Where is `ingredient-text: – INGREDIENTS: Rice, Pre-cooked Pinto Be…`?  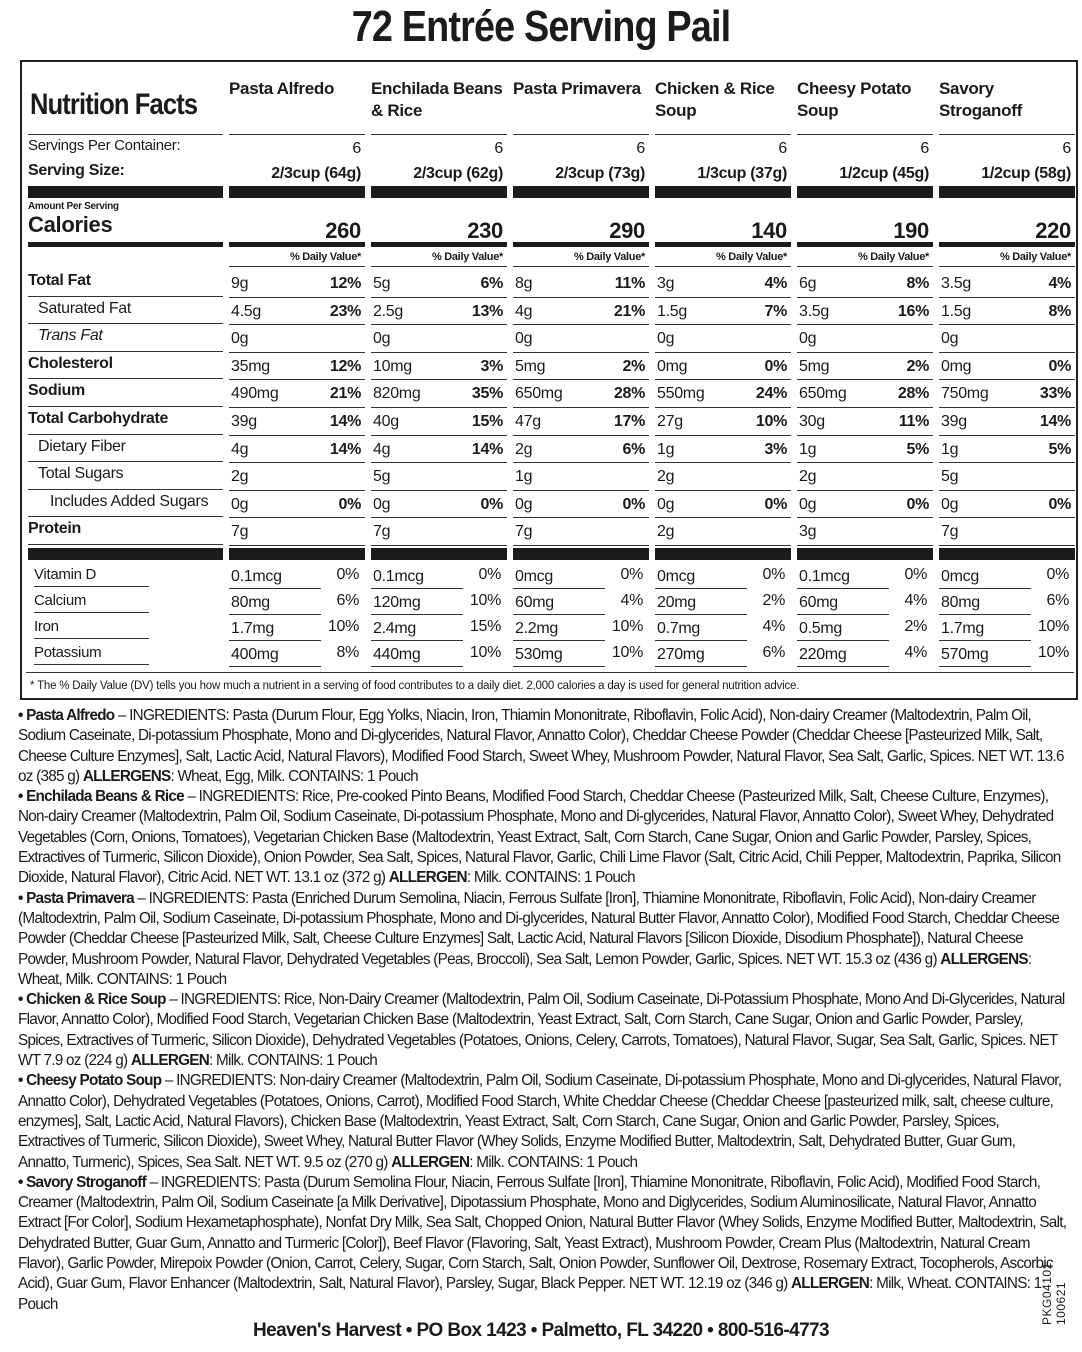
ingredient-text: – INGREDIENTS: Rice, Pre-cooked Pinto Be… is located at coordinates (539, 837).